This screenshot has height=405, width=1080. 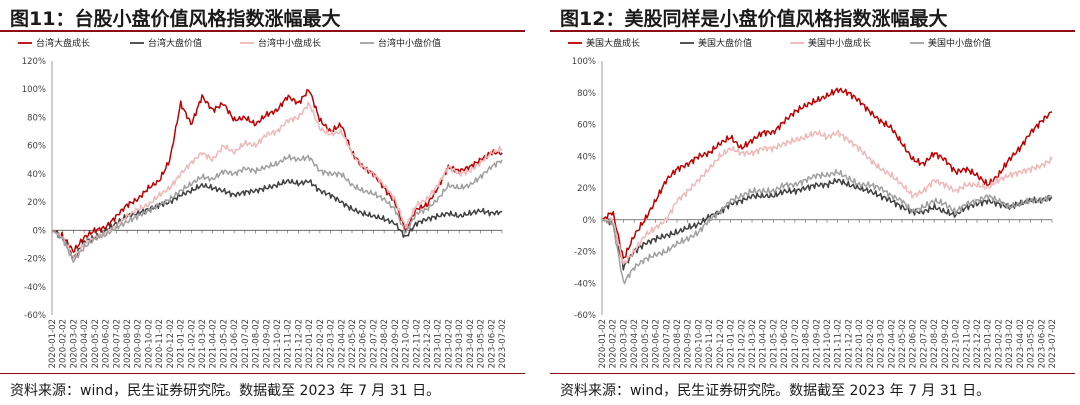 What do you see at coordinates (278, 343) in the screenshot?
I see `x-tick-label: 2021-10-02` at bounding box center [278, 343].